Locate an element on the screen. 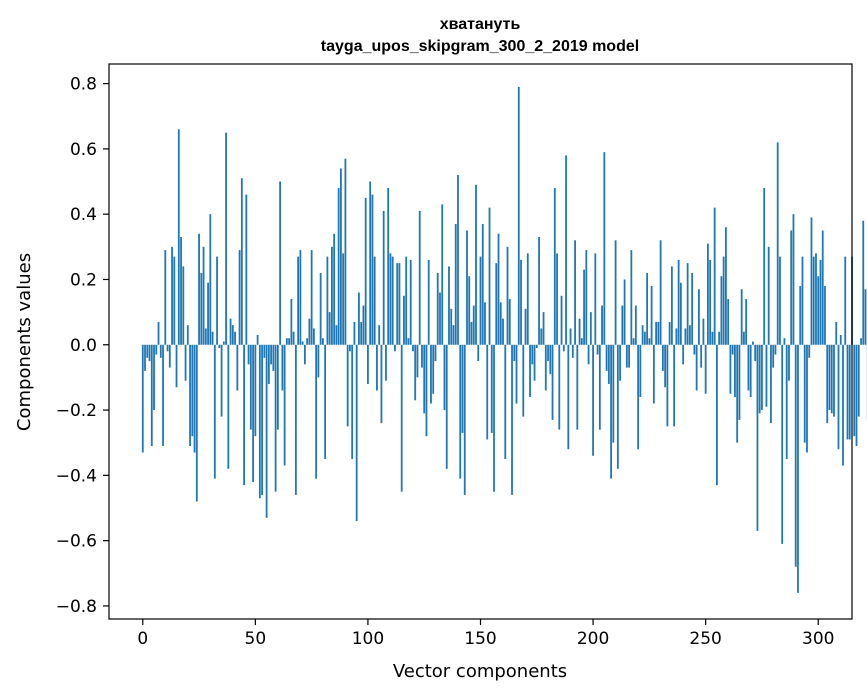 The width and height of the screenshot is (867, 696). x-tick-label: 150 is located at coordinates (480, 639).